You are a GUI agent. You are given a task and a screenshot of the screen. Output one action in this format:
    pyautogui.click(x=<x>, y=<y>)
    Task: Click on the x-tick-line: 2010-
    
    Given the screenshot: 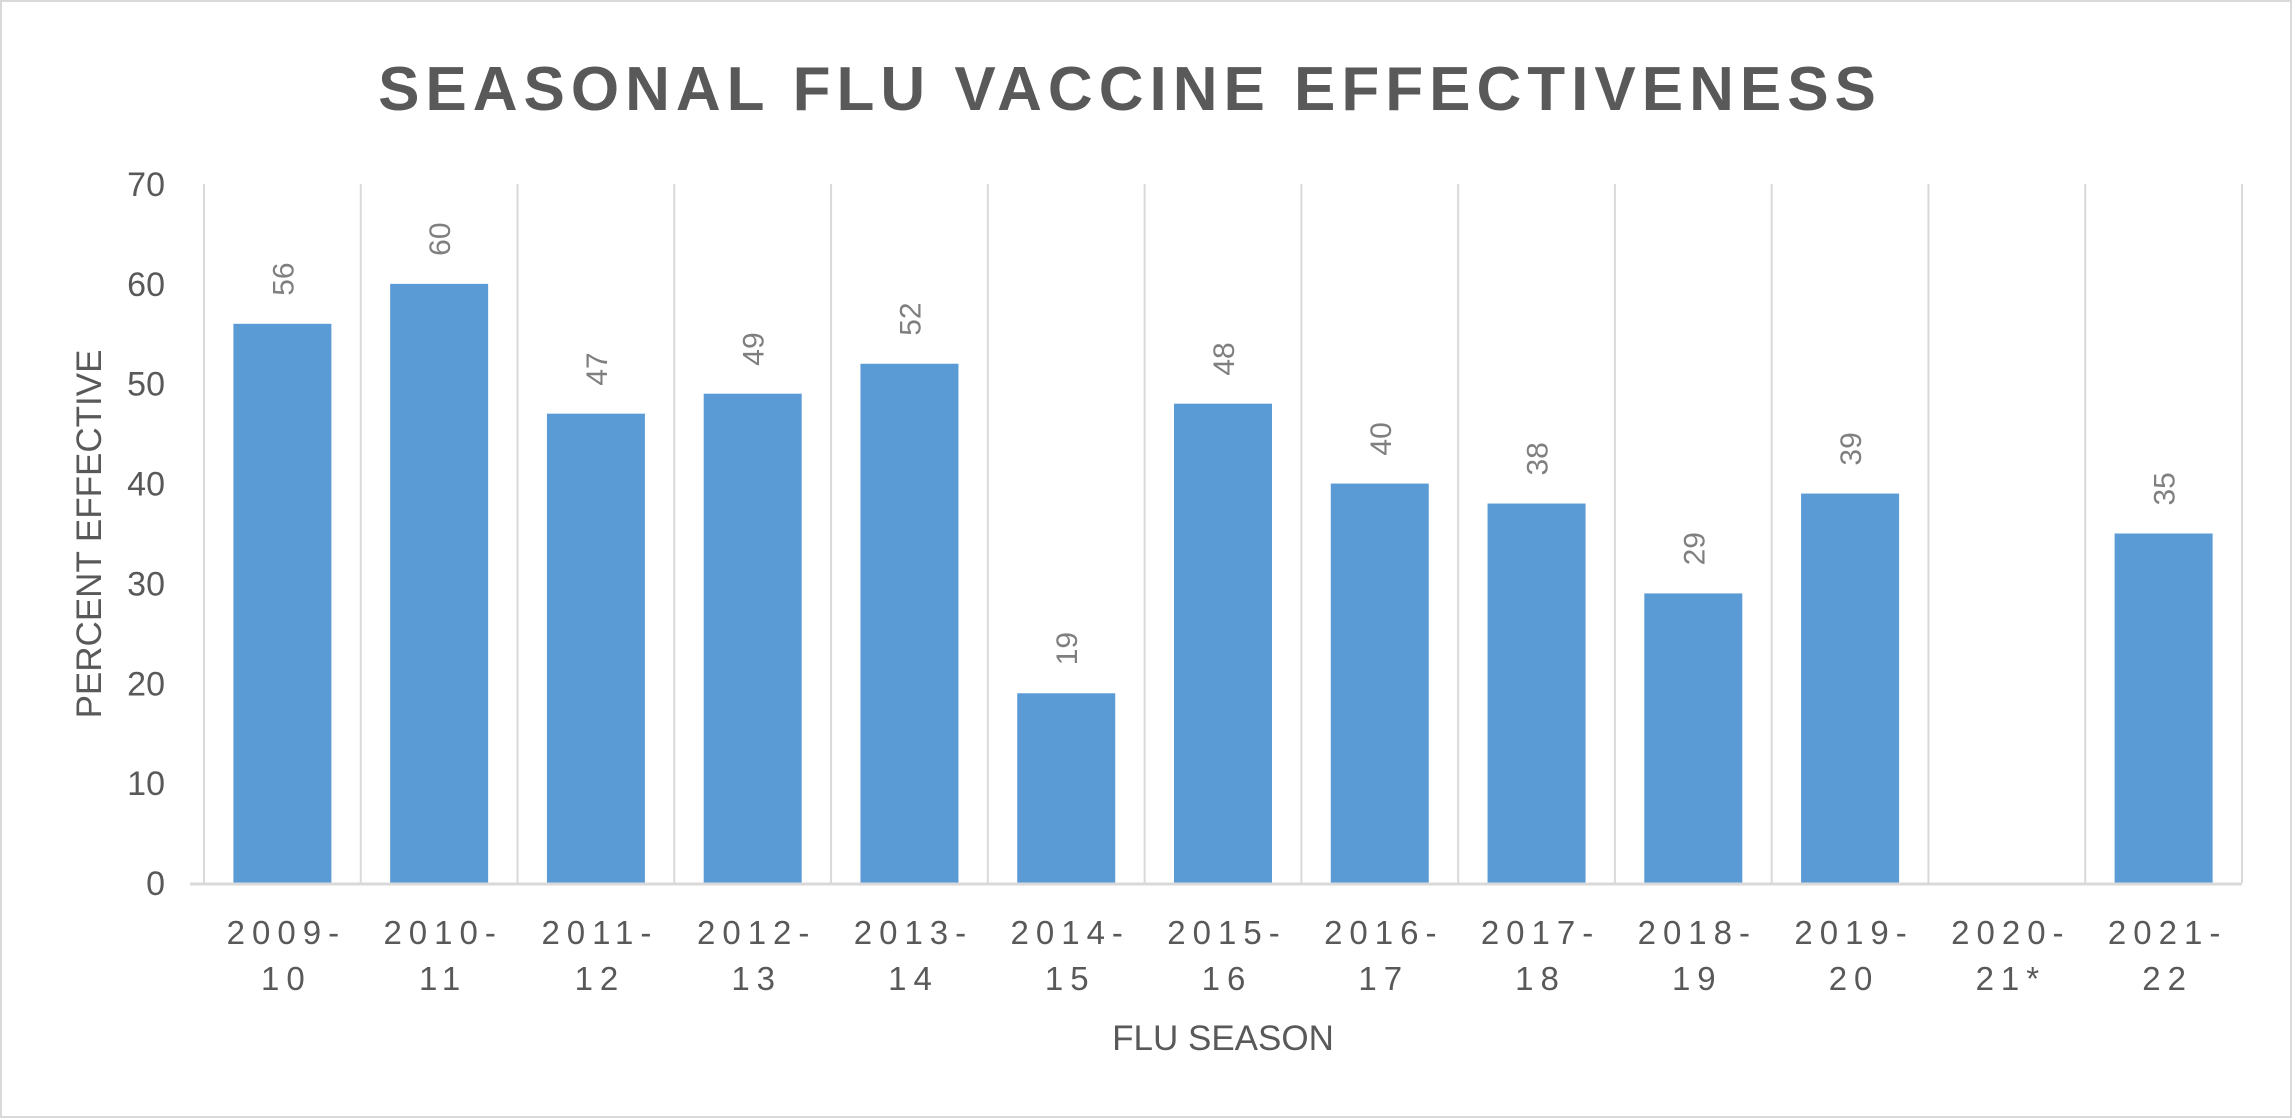 What is the action you would take?
    pyautogui.click(x=442, y=932)
    